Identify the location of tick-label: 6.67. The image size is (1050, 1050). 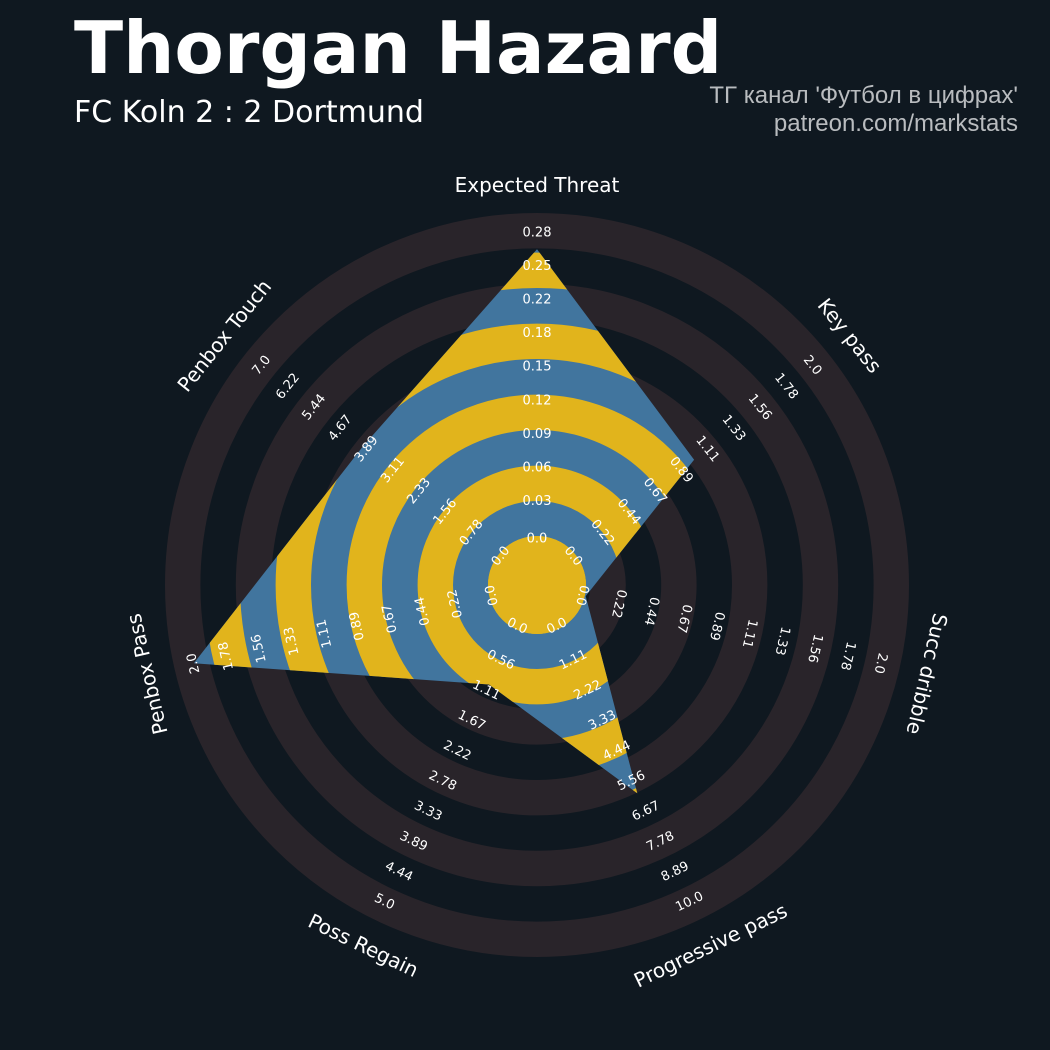
(646, 811).